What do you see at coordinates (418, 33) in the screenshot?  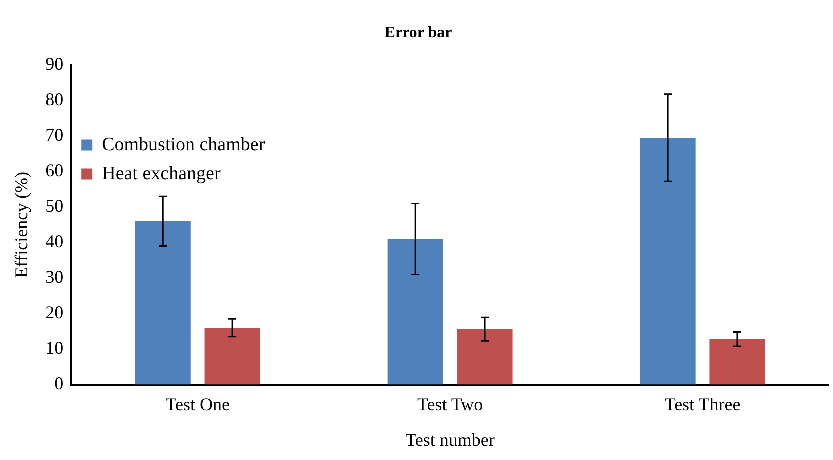 I see `chart-title: Error bar` at bounding box center [418, 33].